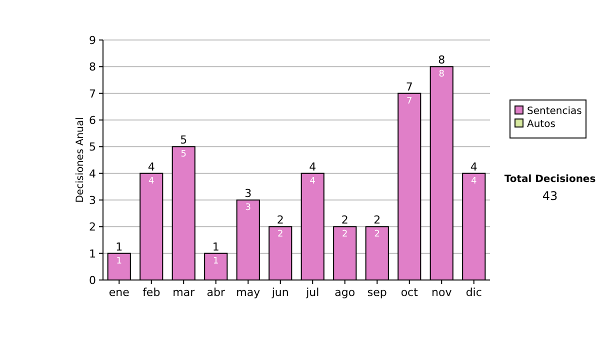 This screenshot has width=600, height=340. What do you see at coordinates (92, 120) in the screenshot?
I see `y-tick-label: 6` at bounding box center [92, 120].